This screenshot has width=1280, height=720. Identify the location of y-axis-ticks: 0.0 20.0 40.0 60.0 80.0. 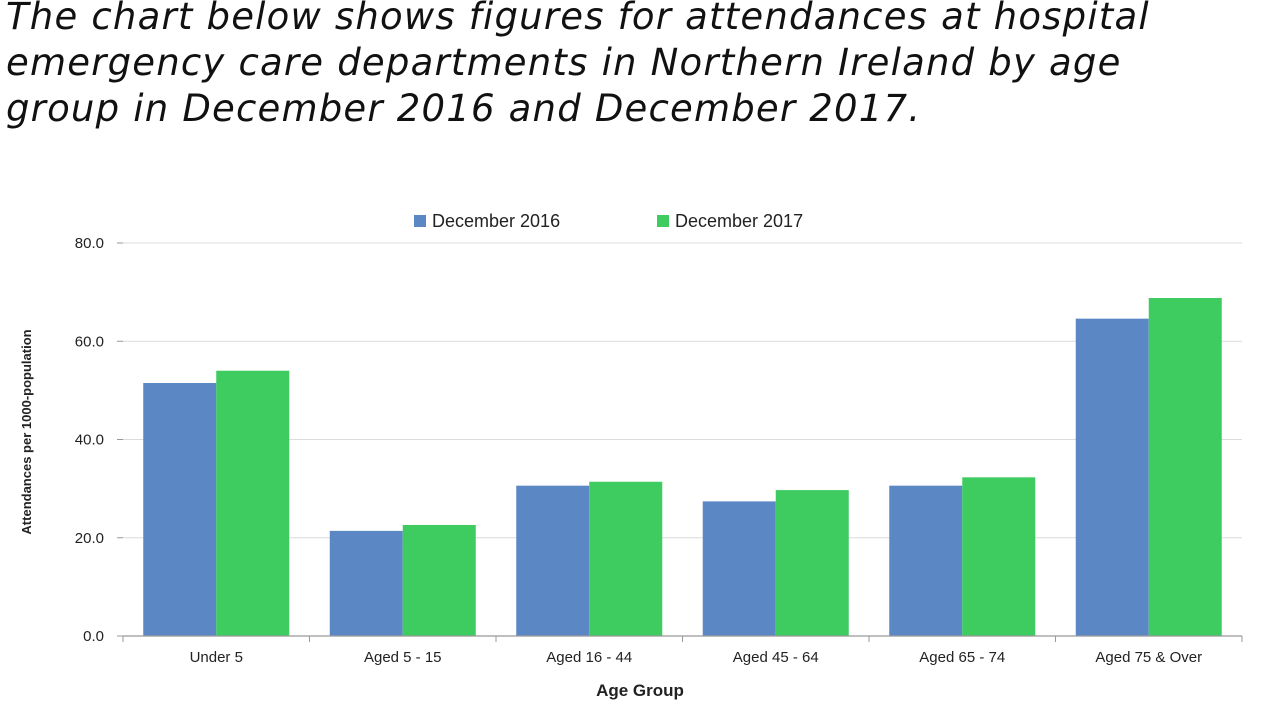
(99, 440).